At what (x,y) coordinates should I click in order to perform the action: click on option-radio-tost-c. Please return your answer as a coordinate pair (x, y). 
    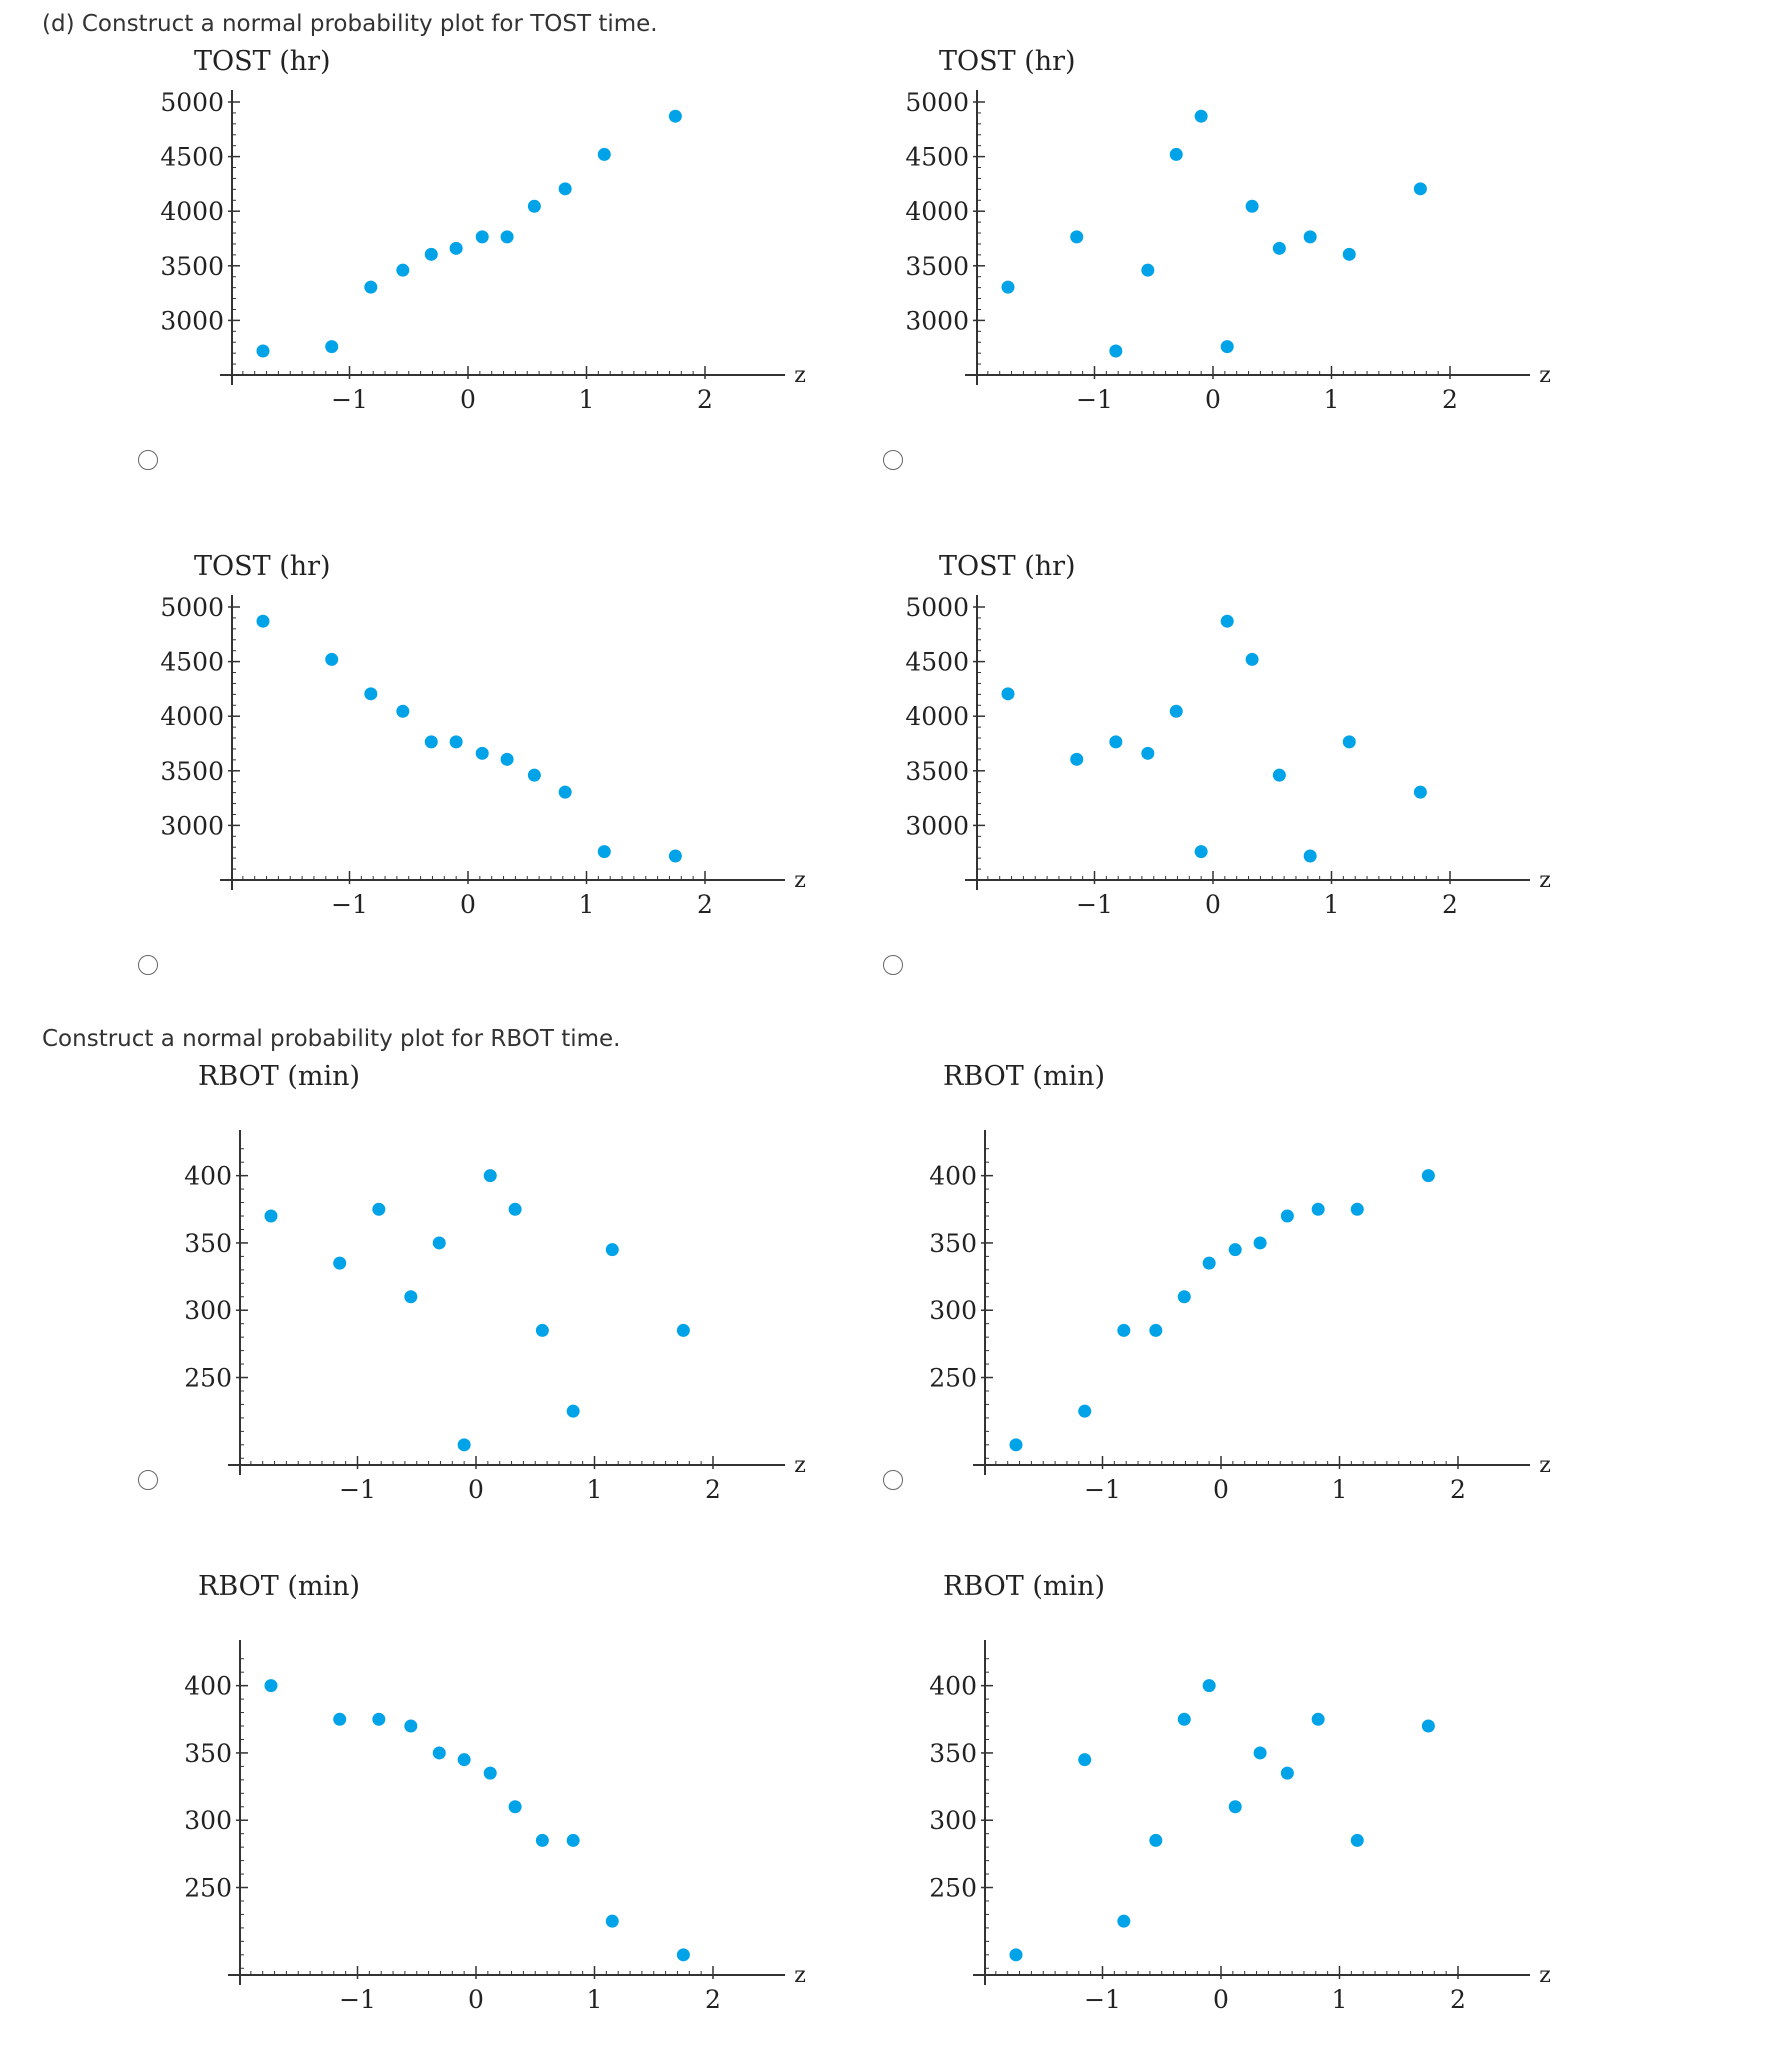
    Looking at the image, I should click on (148, 965).